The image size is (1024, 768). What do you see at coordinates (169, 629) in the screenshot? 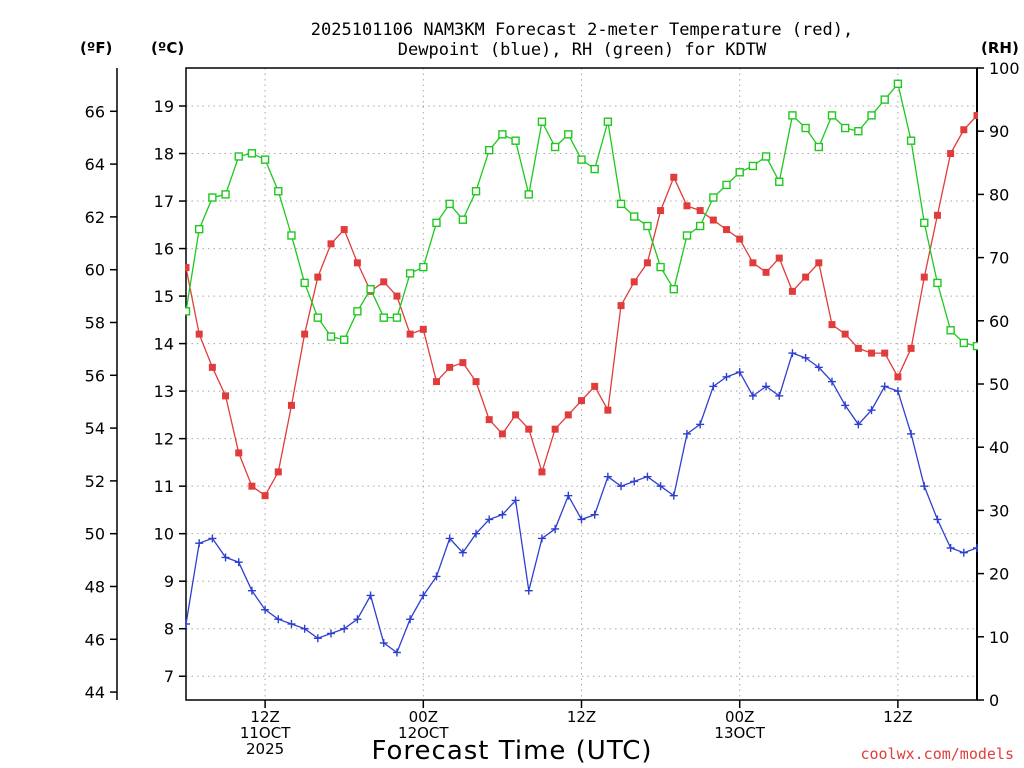
I see `celsius-tick-label: 8` at bounding box center [169, 629].